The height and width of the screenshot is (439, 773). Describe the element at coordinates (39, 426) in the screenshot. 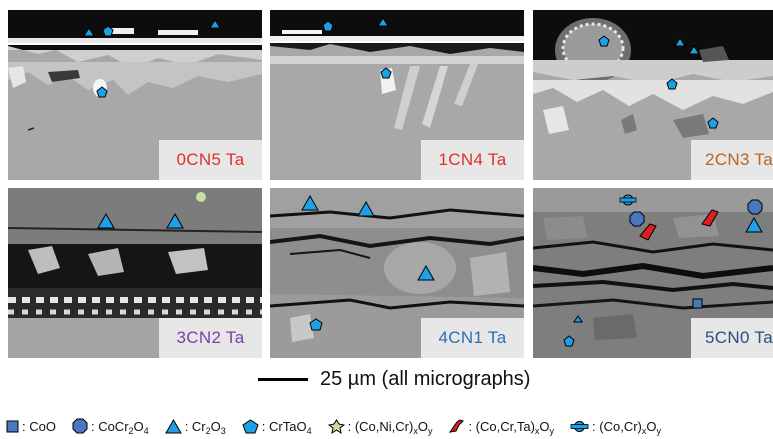

I see `legend-label: : CoO` at that location.